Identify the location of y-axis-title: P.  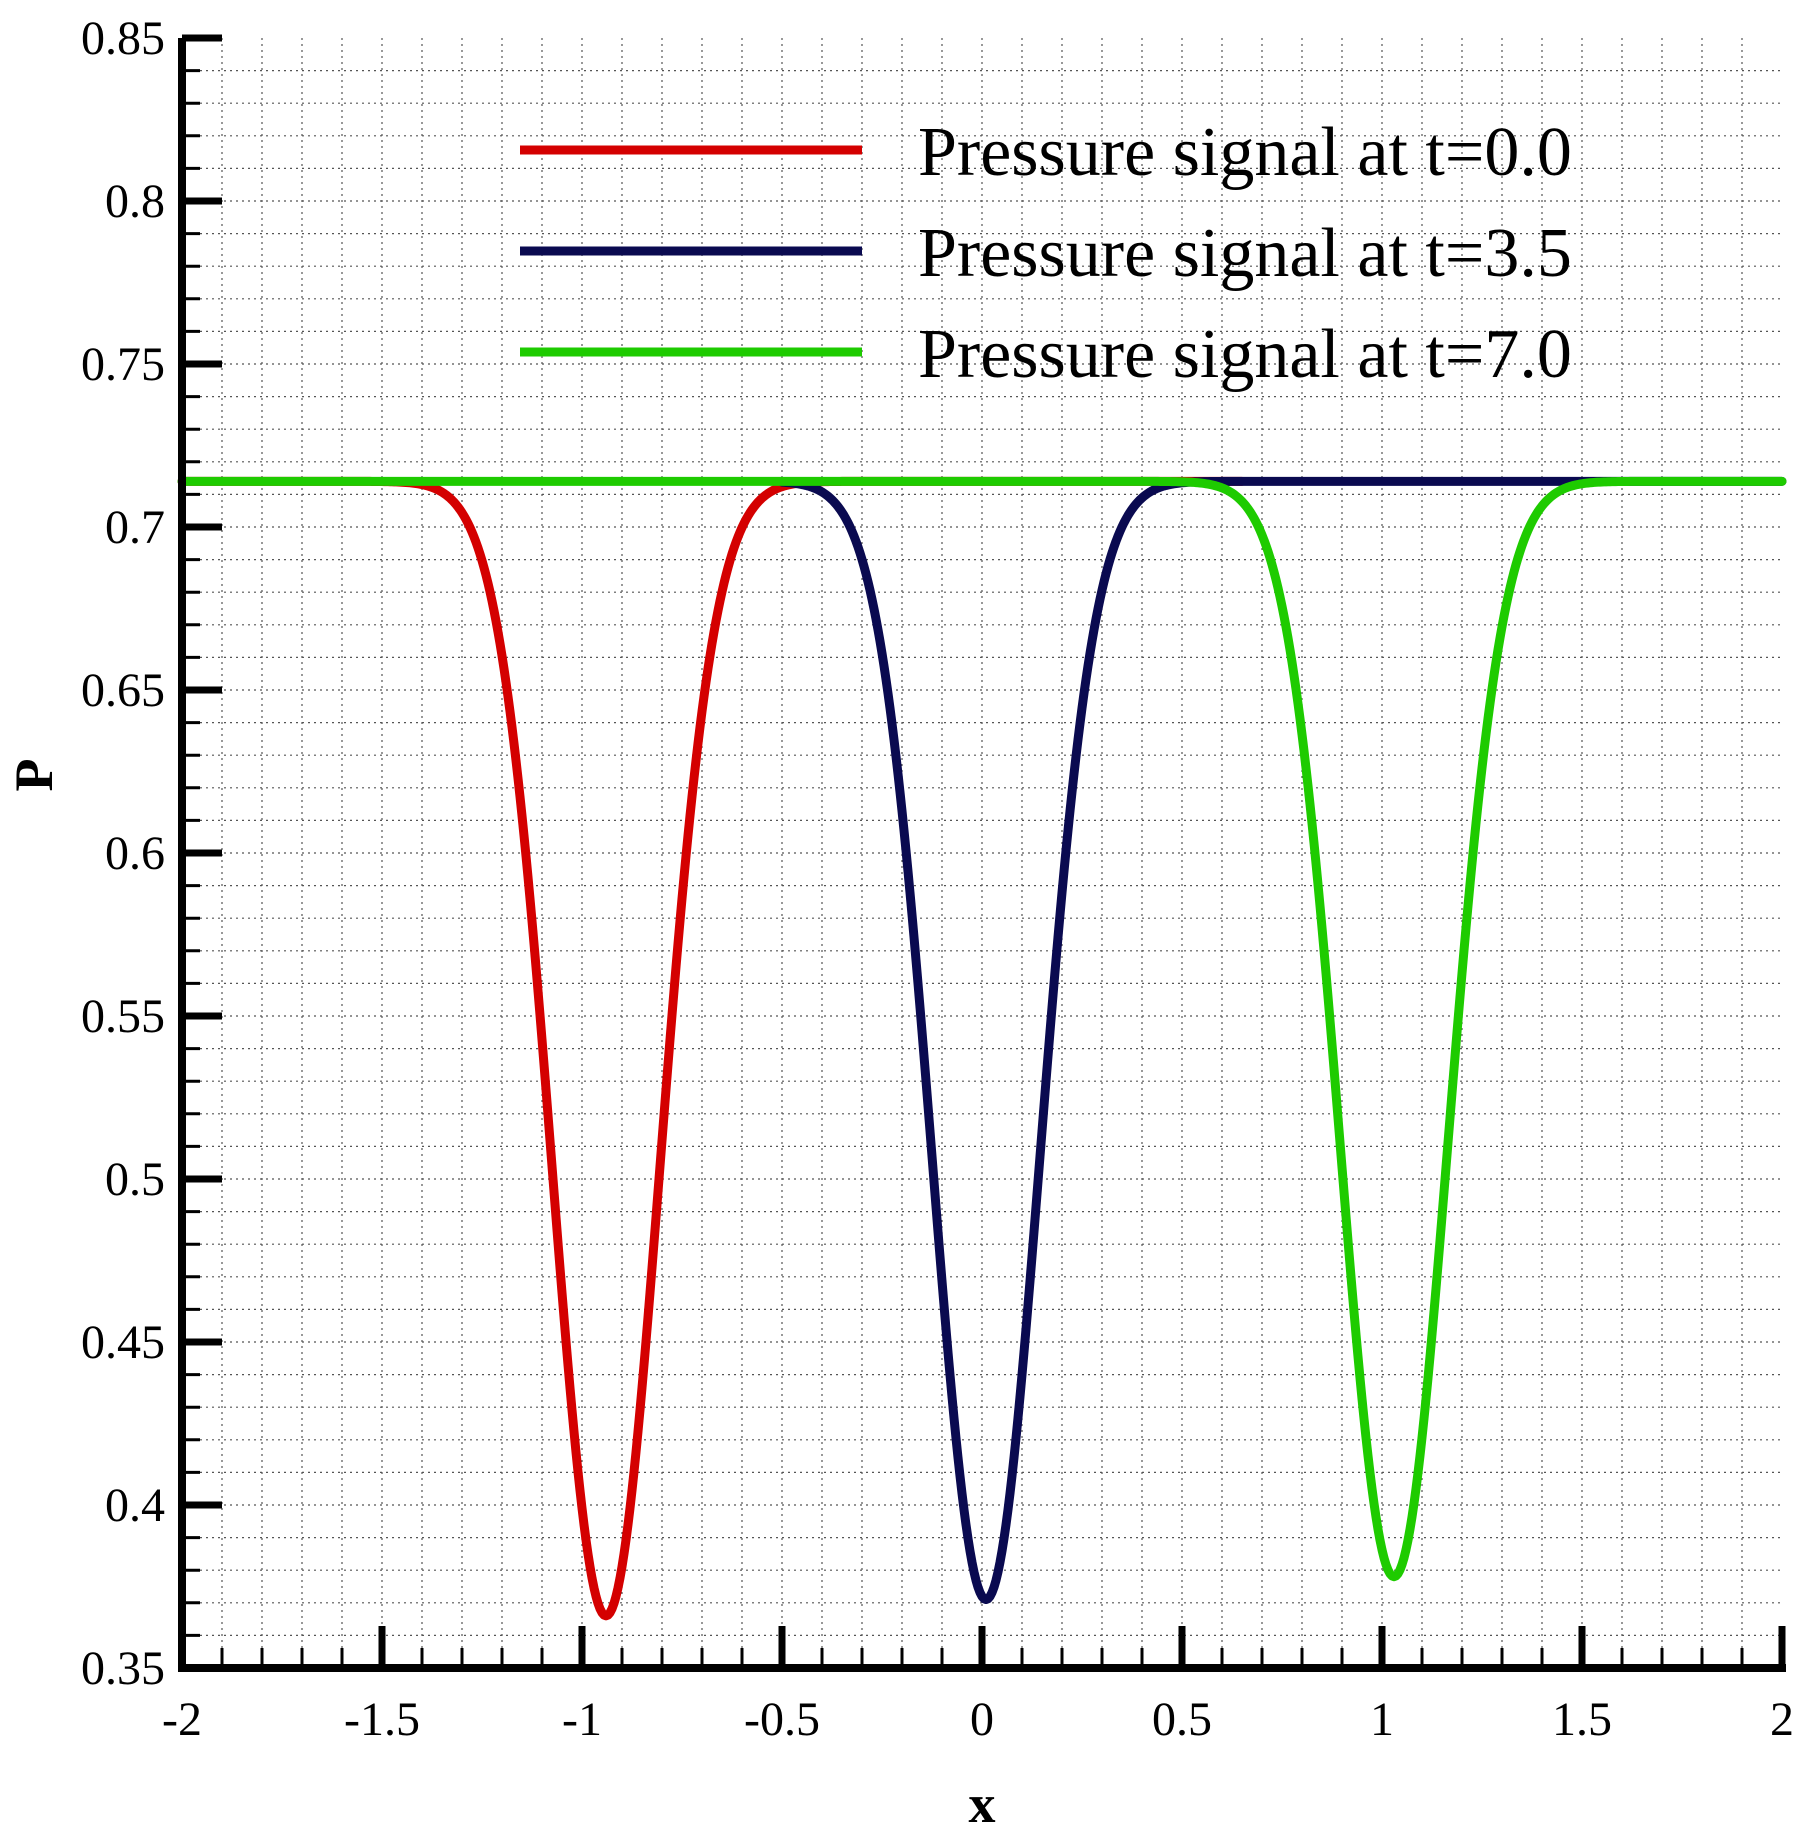
(34, 775).